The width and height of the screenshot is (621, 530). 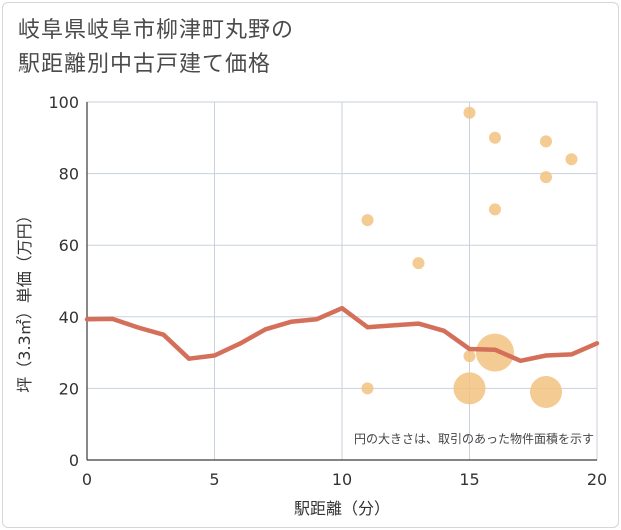 What do you see at coordinates (87, 479) in the screenshot?
I see `x-tick-label: 0` at bounding box center [87, 479].